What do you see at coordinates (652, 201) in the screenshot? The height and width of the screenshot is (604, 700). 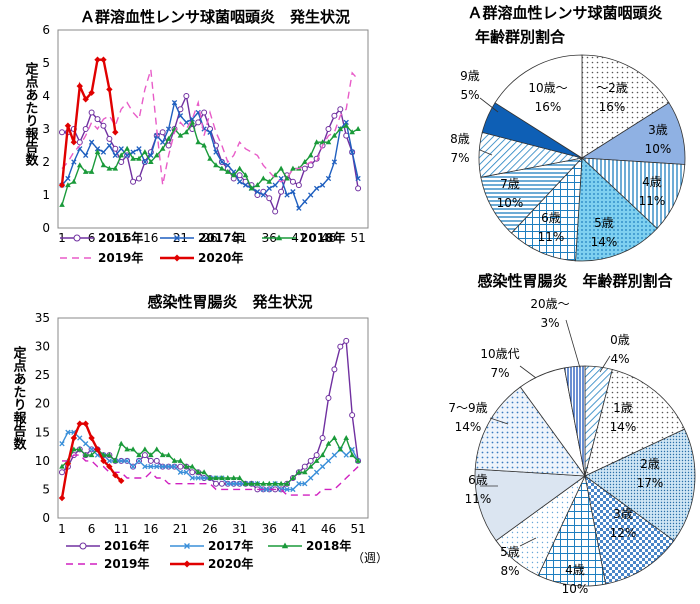 I see `pie-label-pct: 11%` at bounding box center [652, 201].